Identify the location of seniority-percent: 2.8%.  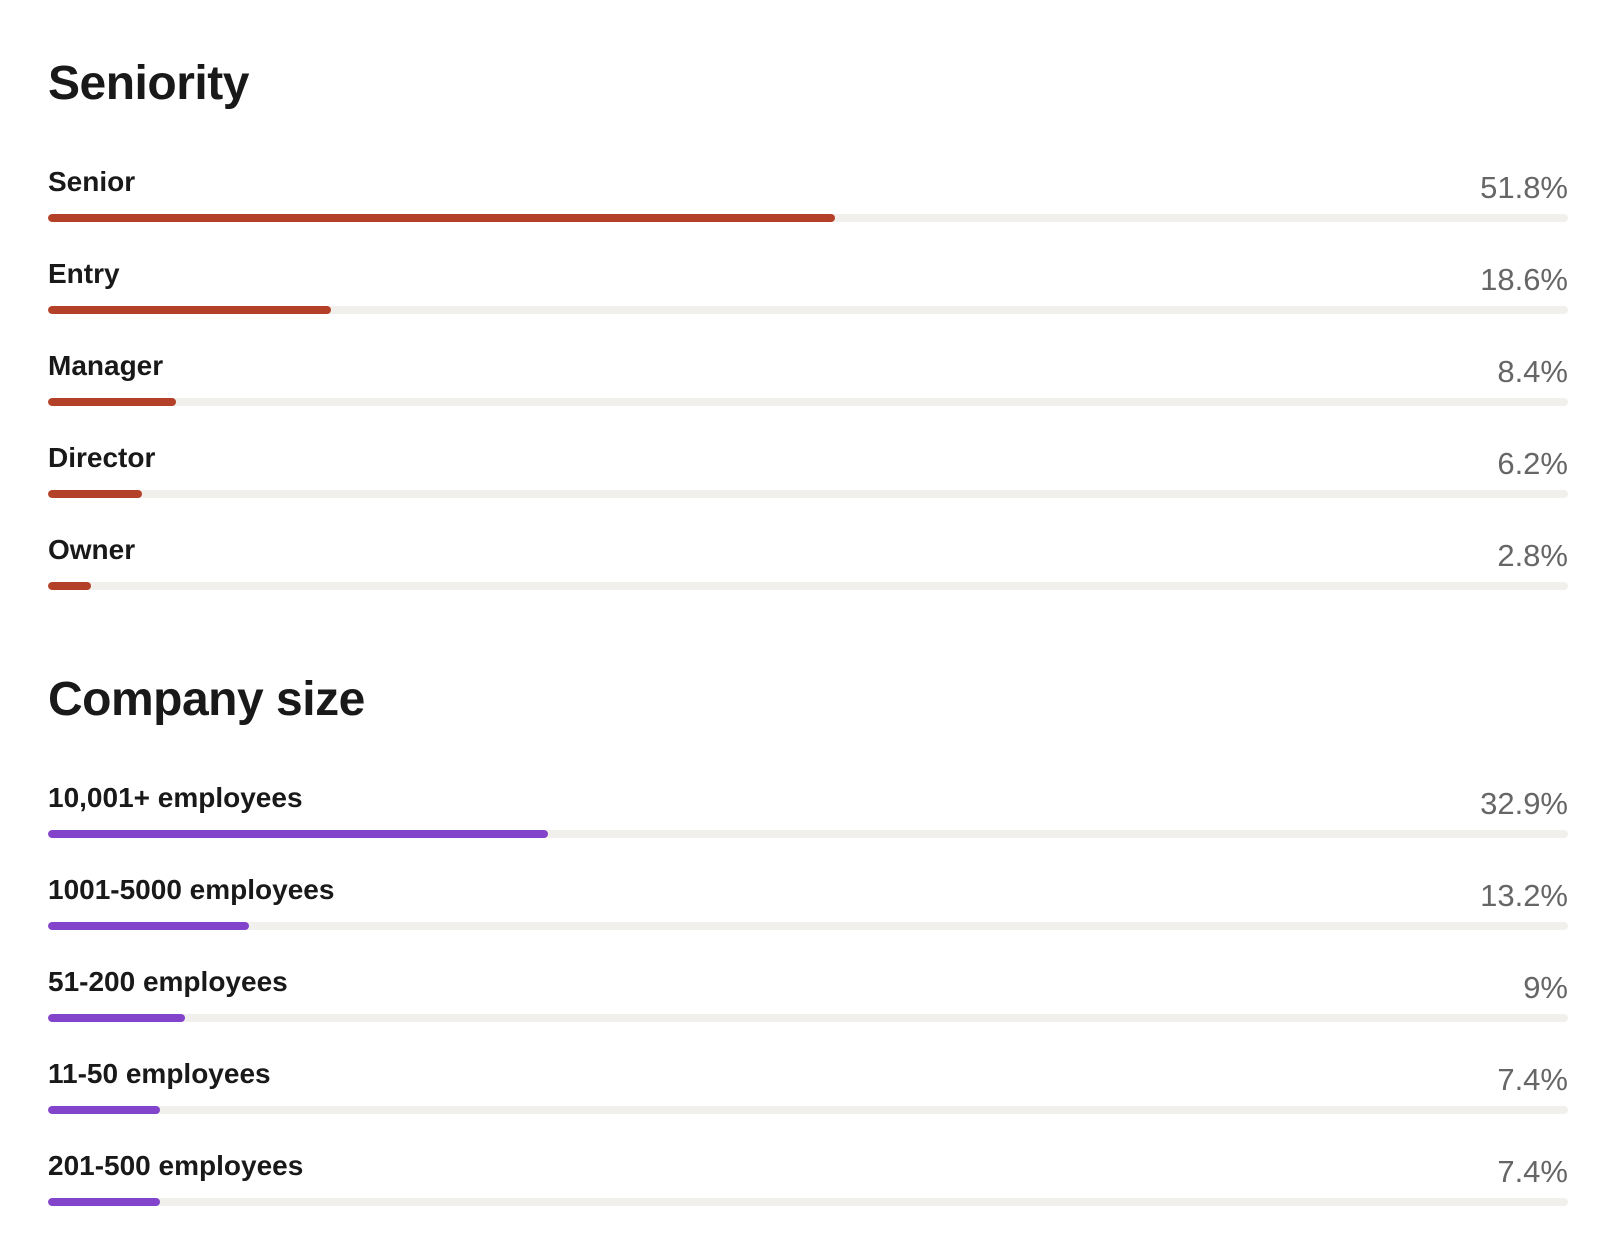
(1532, 555).